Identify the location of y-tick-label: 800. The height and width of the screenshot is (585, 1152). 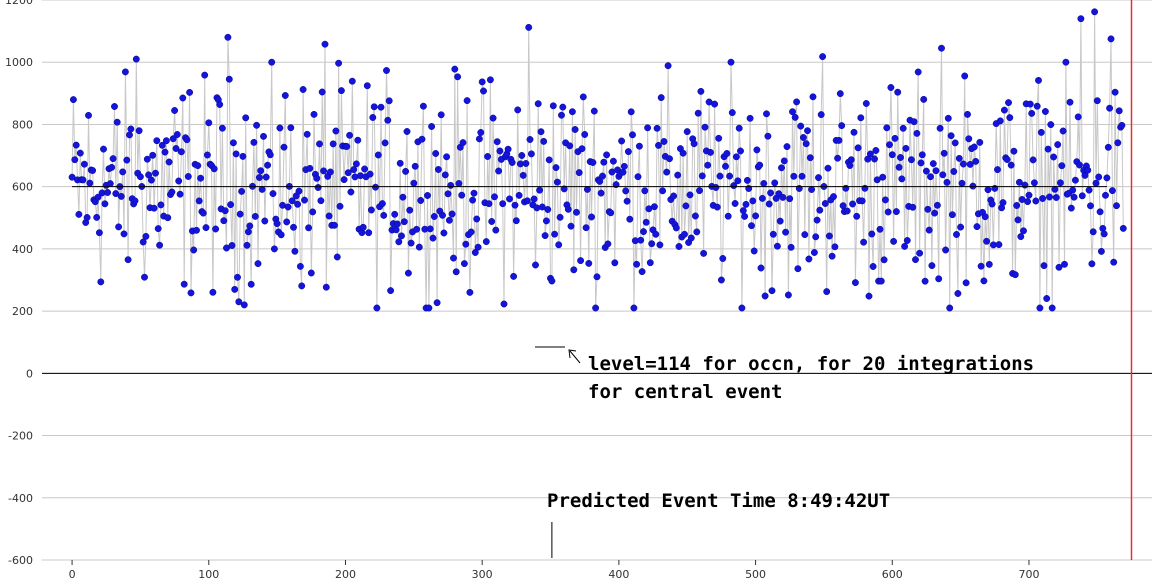
(22, 124).